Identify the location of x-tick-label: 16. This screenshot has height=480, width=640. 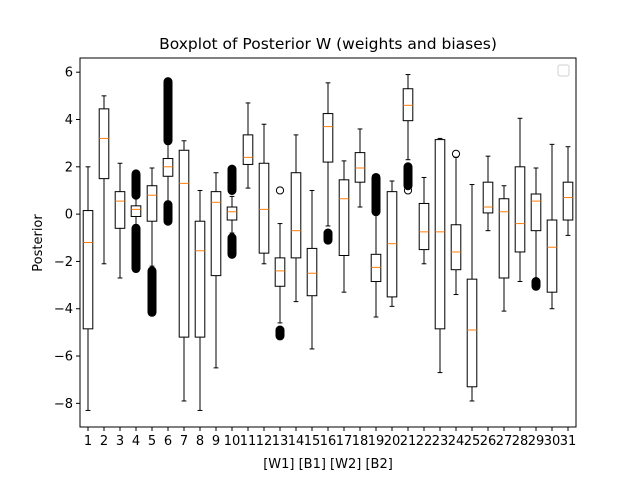
(328, 441).